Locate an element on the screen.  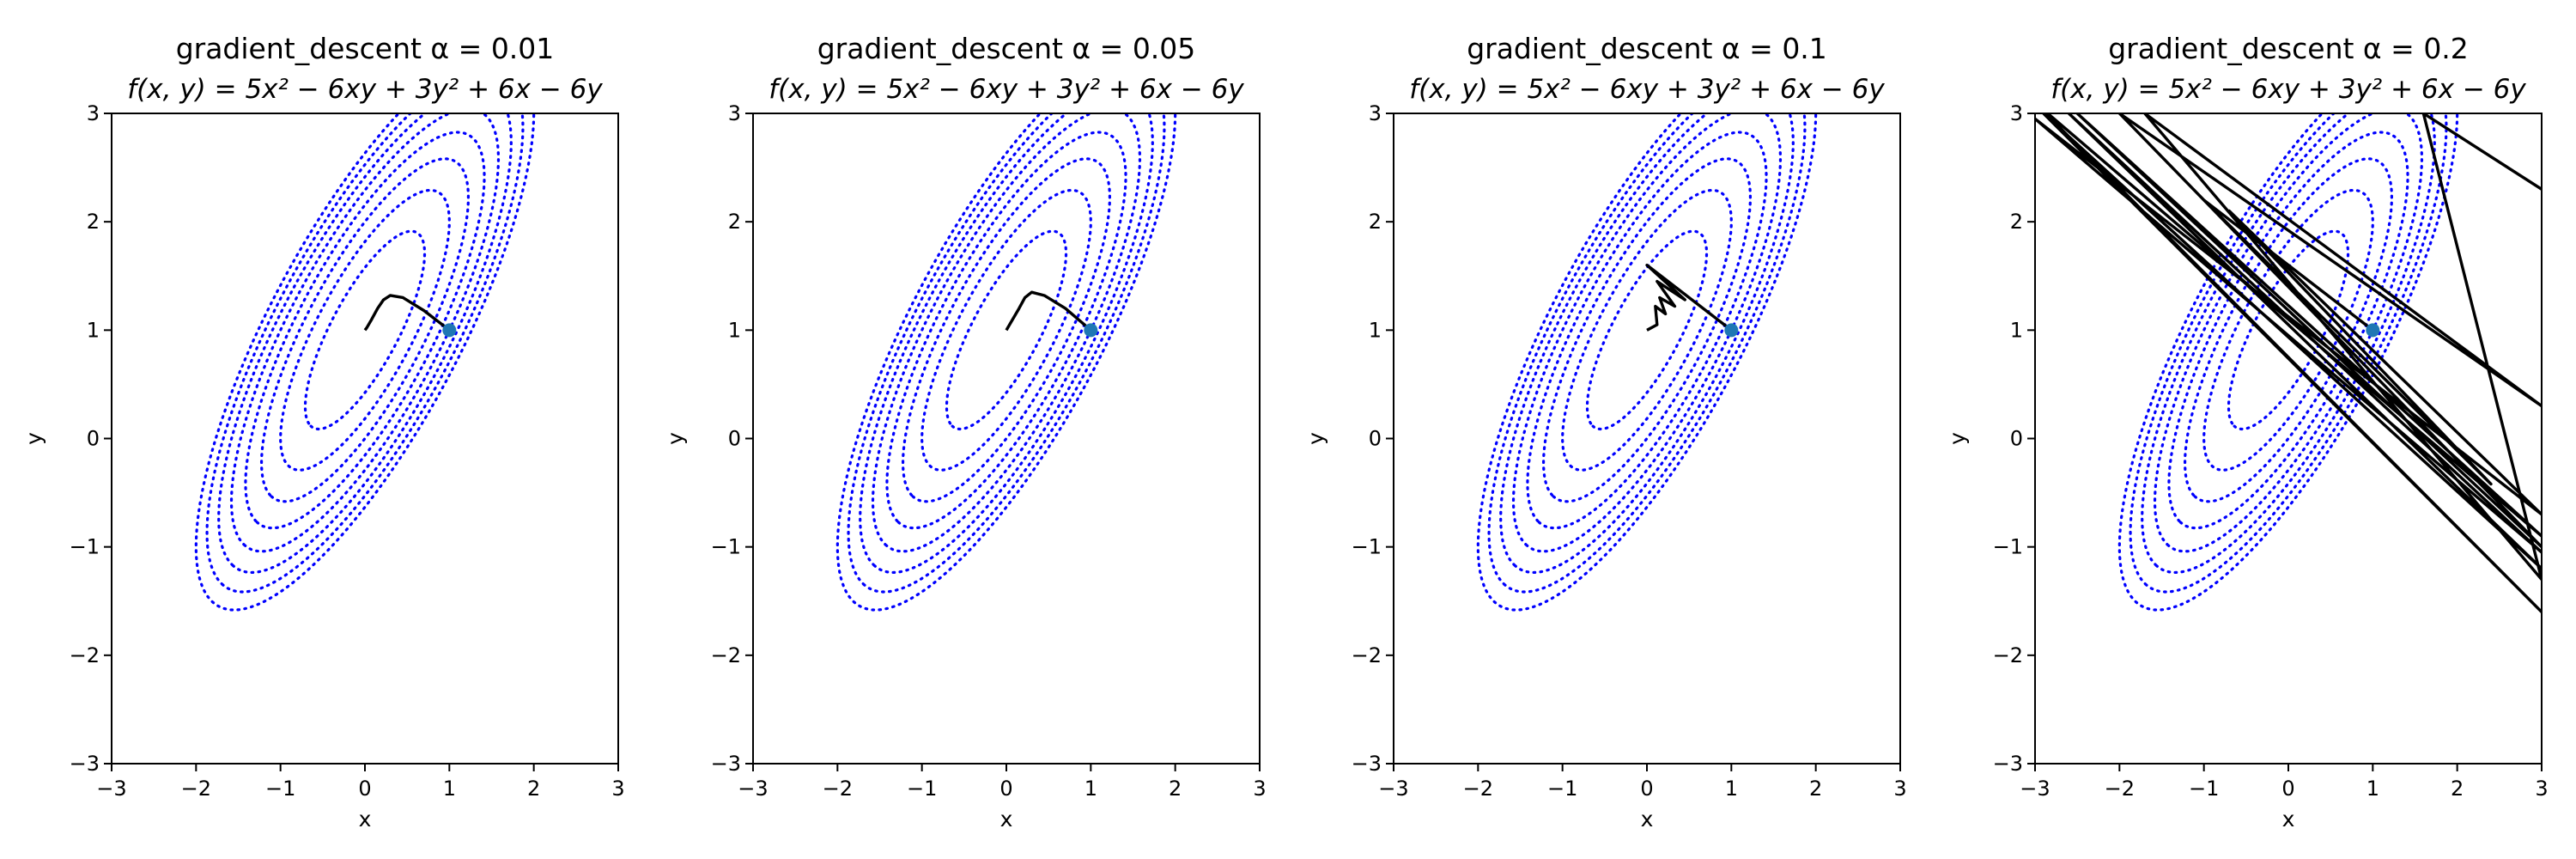
chart-title: gradient_descent α = 0.05 is located at coordinates (1006, 48).